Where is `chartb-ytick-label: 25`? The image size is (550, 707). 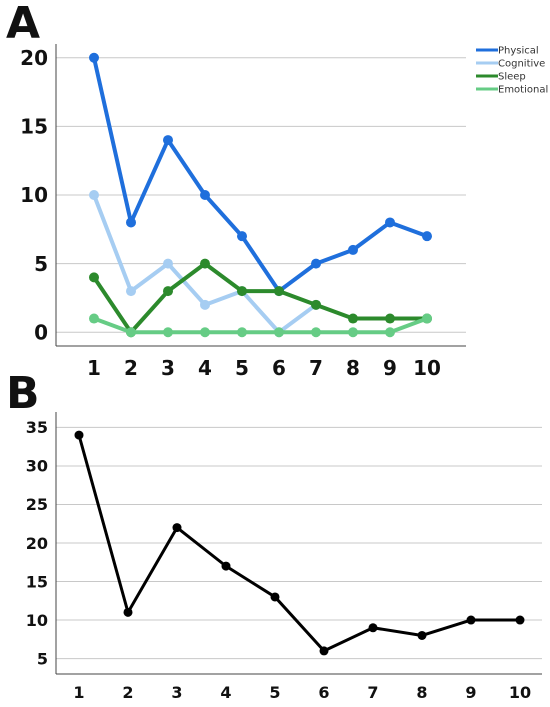
chartb-ytick-label: 25 is located at coordinates (37, 504).